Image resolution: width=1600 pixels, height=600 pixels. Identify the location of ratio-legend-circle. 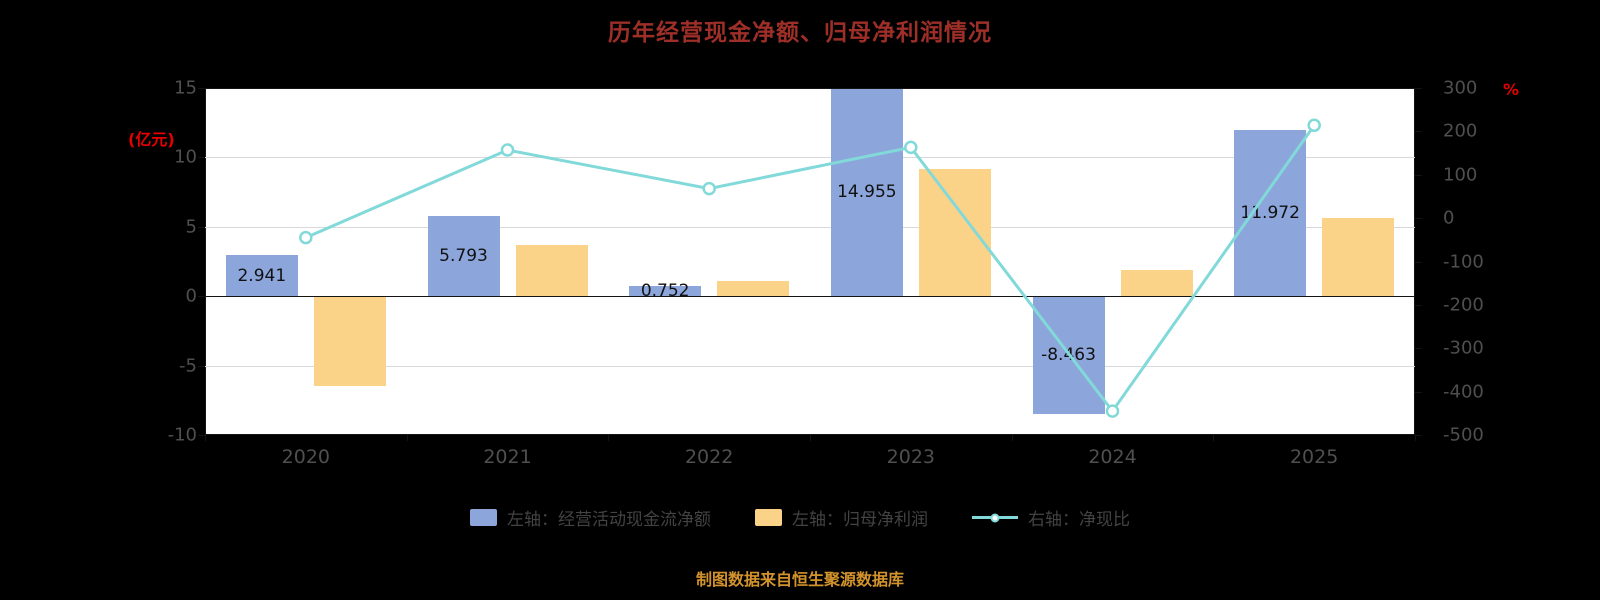
(995, 517).